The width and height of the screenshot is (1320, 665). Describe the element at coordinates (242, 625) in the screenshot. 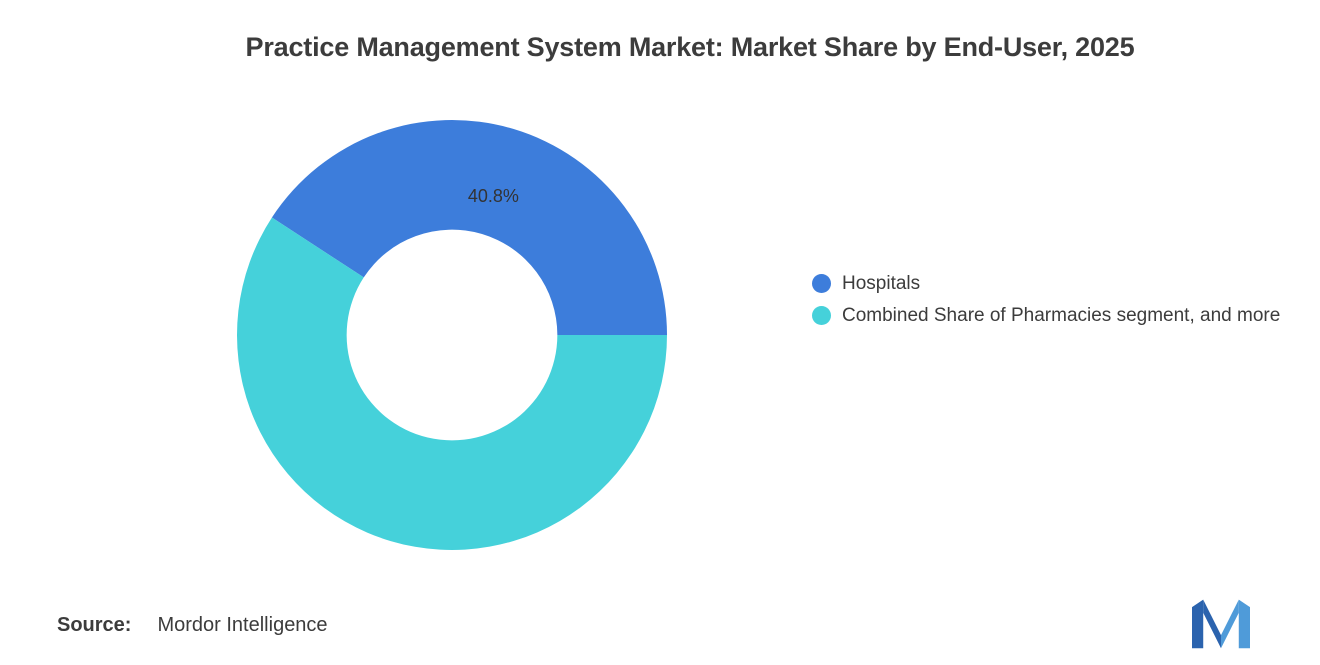

I see `source-value: Mordor Intelligence` at that location.